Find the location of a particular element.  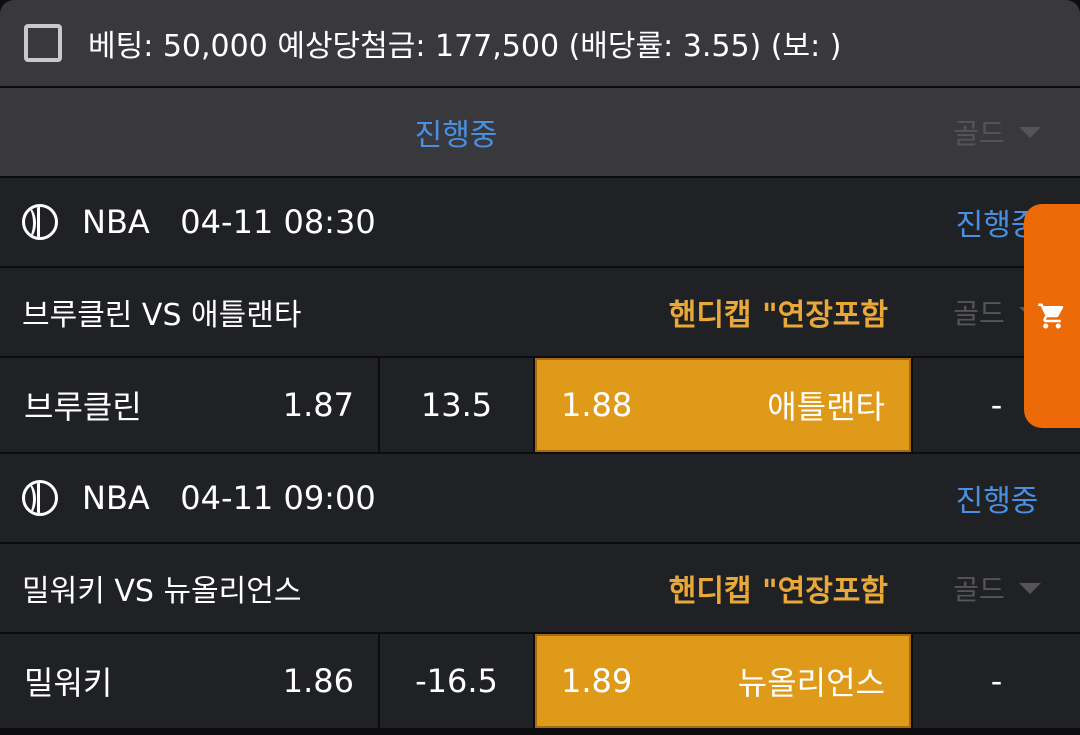

match-title-row: 밀워키 VS 뉴올리언스 핸디캡 "연장포함 골드 is located at coordinates (540, 588).